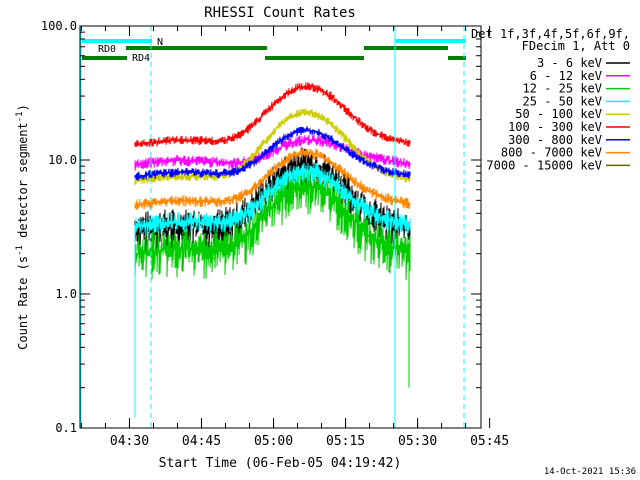 Image resolution: width=640 pixels, height=480 pixels. What do you see at coordinates (417, 441) in the screenshot?
I see `x-tick-label: 05:30` at bounding box center [417, 441].